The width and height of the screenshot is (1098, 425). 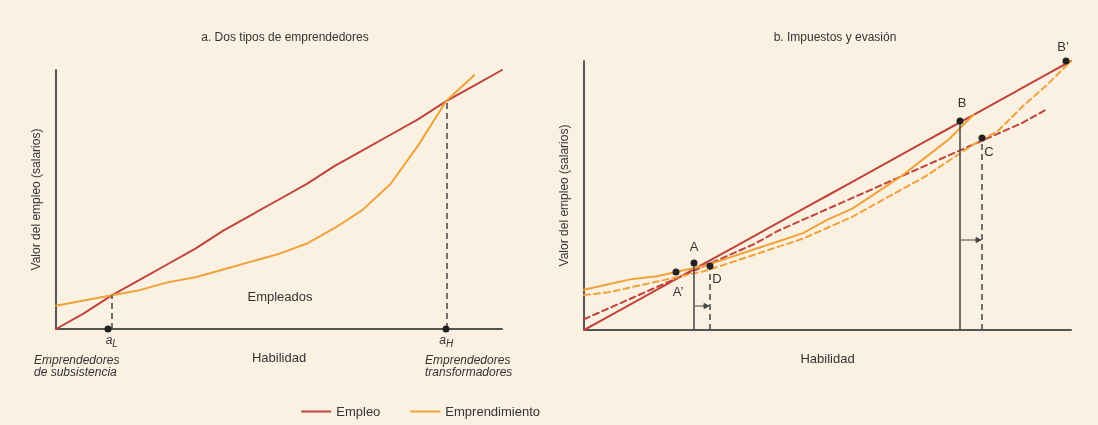 I want to click on annotation: C, so click(x=989, y=151).